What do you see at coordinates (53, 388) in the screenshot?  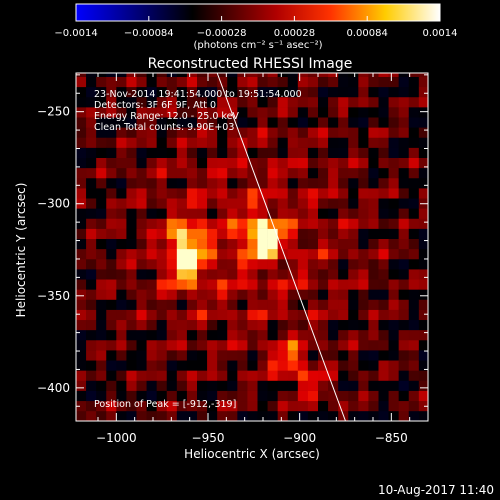 I see `y-tick-label: −400` at bounding box center [53, 388].